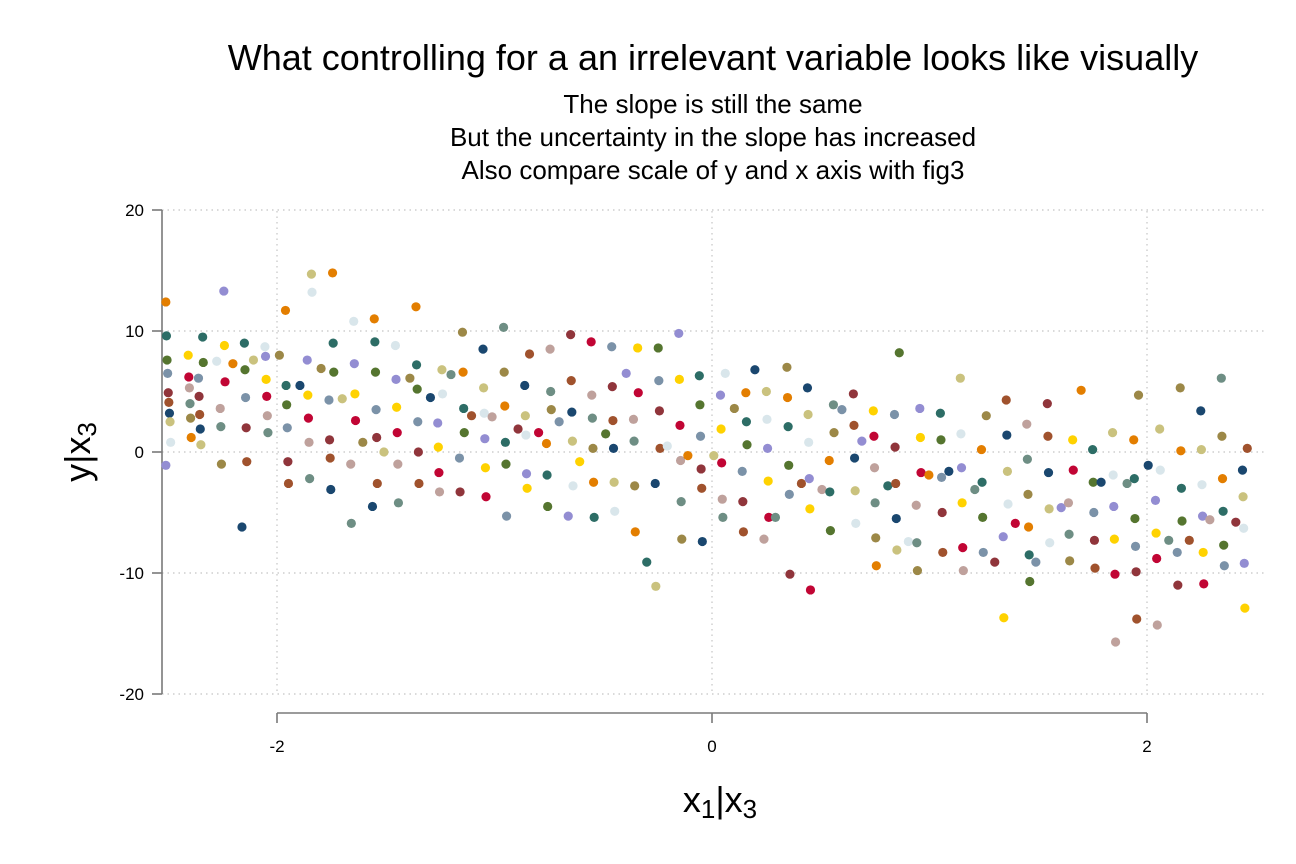 This screenshot has height=864, width=1296. What do you see at coordinates (87, 429) in the screenshot?
I see `y-axis-label-sub: 3` at bounding box center [87, 429].